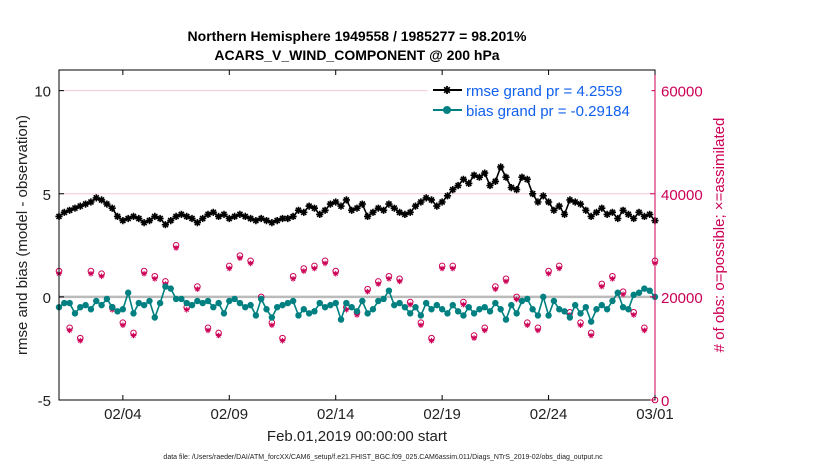 The image size is (830, 475). Describe the element at coordinates (47, 195) in the screenshot. I see `y-tick-label-left: 5` at that location.